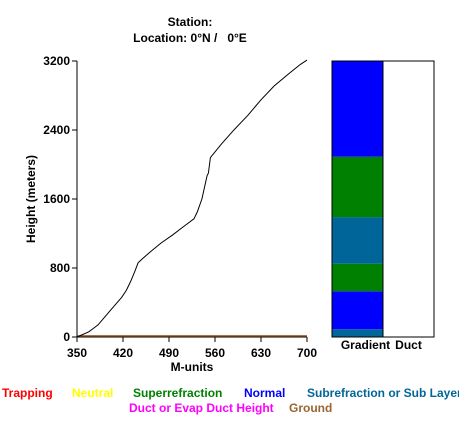  What do you see at coordinates (383, 393) in the screenshot?
I see `legend-subrefraction: Subrefraction or Sub Layer` at bounding box center [383, 393].